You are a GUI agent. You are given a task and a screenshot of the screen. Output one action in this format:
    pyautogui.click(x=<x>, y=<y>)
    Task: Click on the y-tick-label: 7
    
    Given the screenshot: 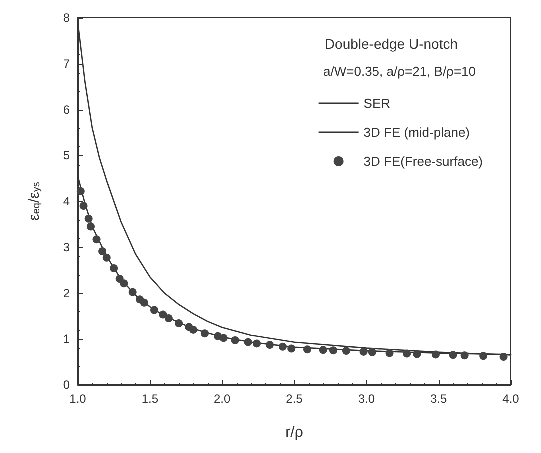 What is the action you would take?
    pyautogui.click(x=66, y=63)
    